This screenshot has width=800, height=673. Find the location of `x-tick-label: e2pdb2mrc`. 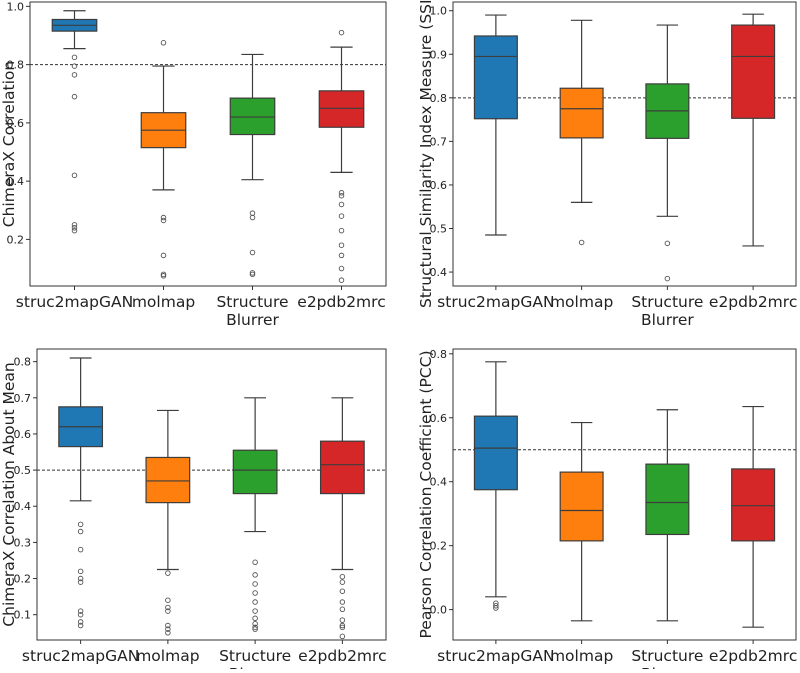

x-tick-label: e2pdb2mrc is located at coordinates (341, 302).